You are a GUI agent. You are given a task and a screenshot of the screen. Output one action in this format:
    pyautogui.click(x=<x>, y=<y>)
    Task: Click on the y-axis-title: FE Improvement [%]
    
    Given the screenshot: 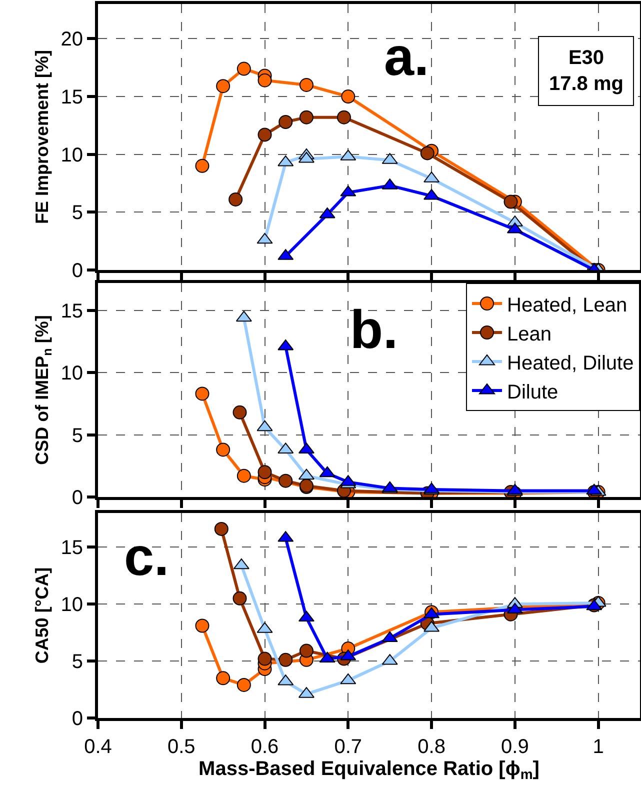 What is the action you would take?
    pyautogui.click(x=42, y=137)
    